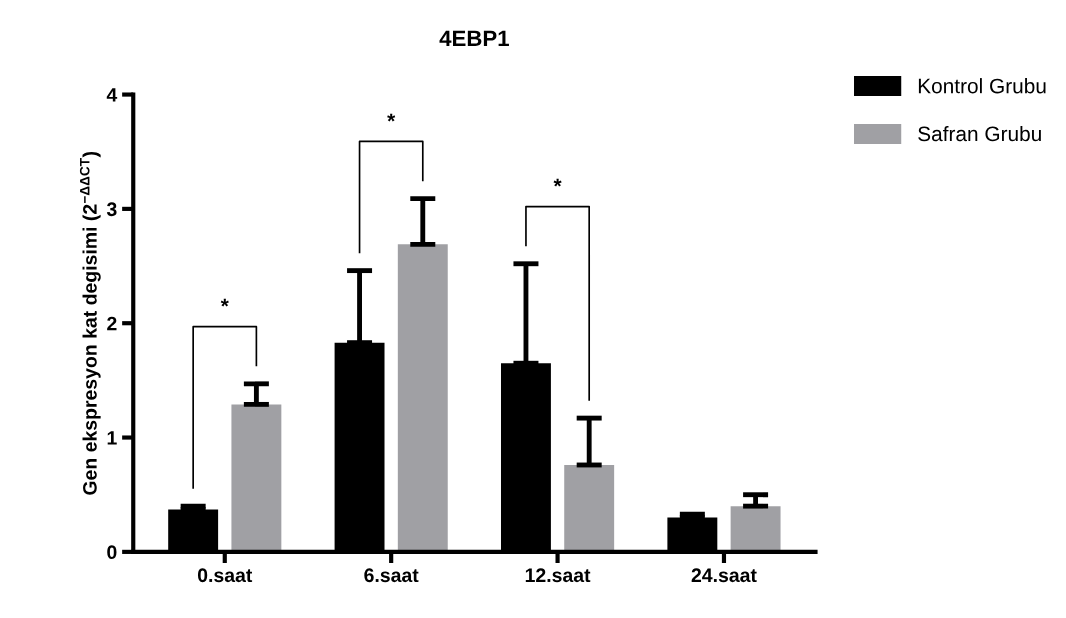  I want to click on y-tick-label: 4, so click(112, 95).